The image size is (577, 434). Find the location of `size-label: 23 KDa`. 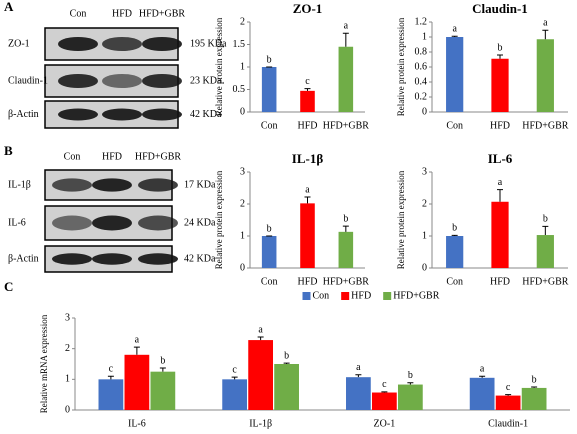

size-label: 23 KDa is located at coordinates (206, 80).